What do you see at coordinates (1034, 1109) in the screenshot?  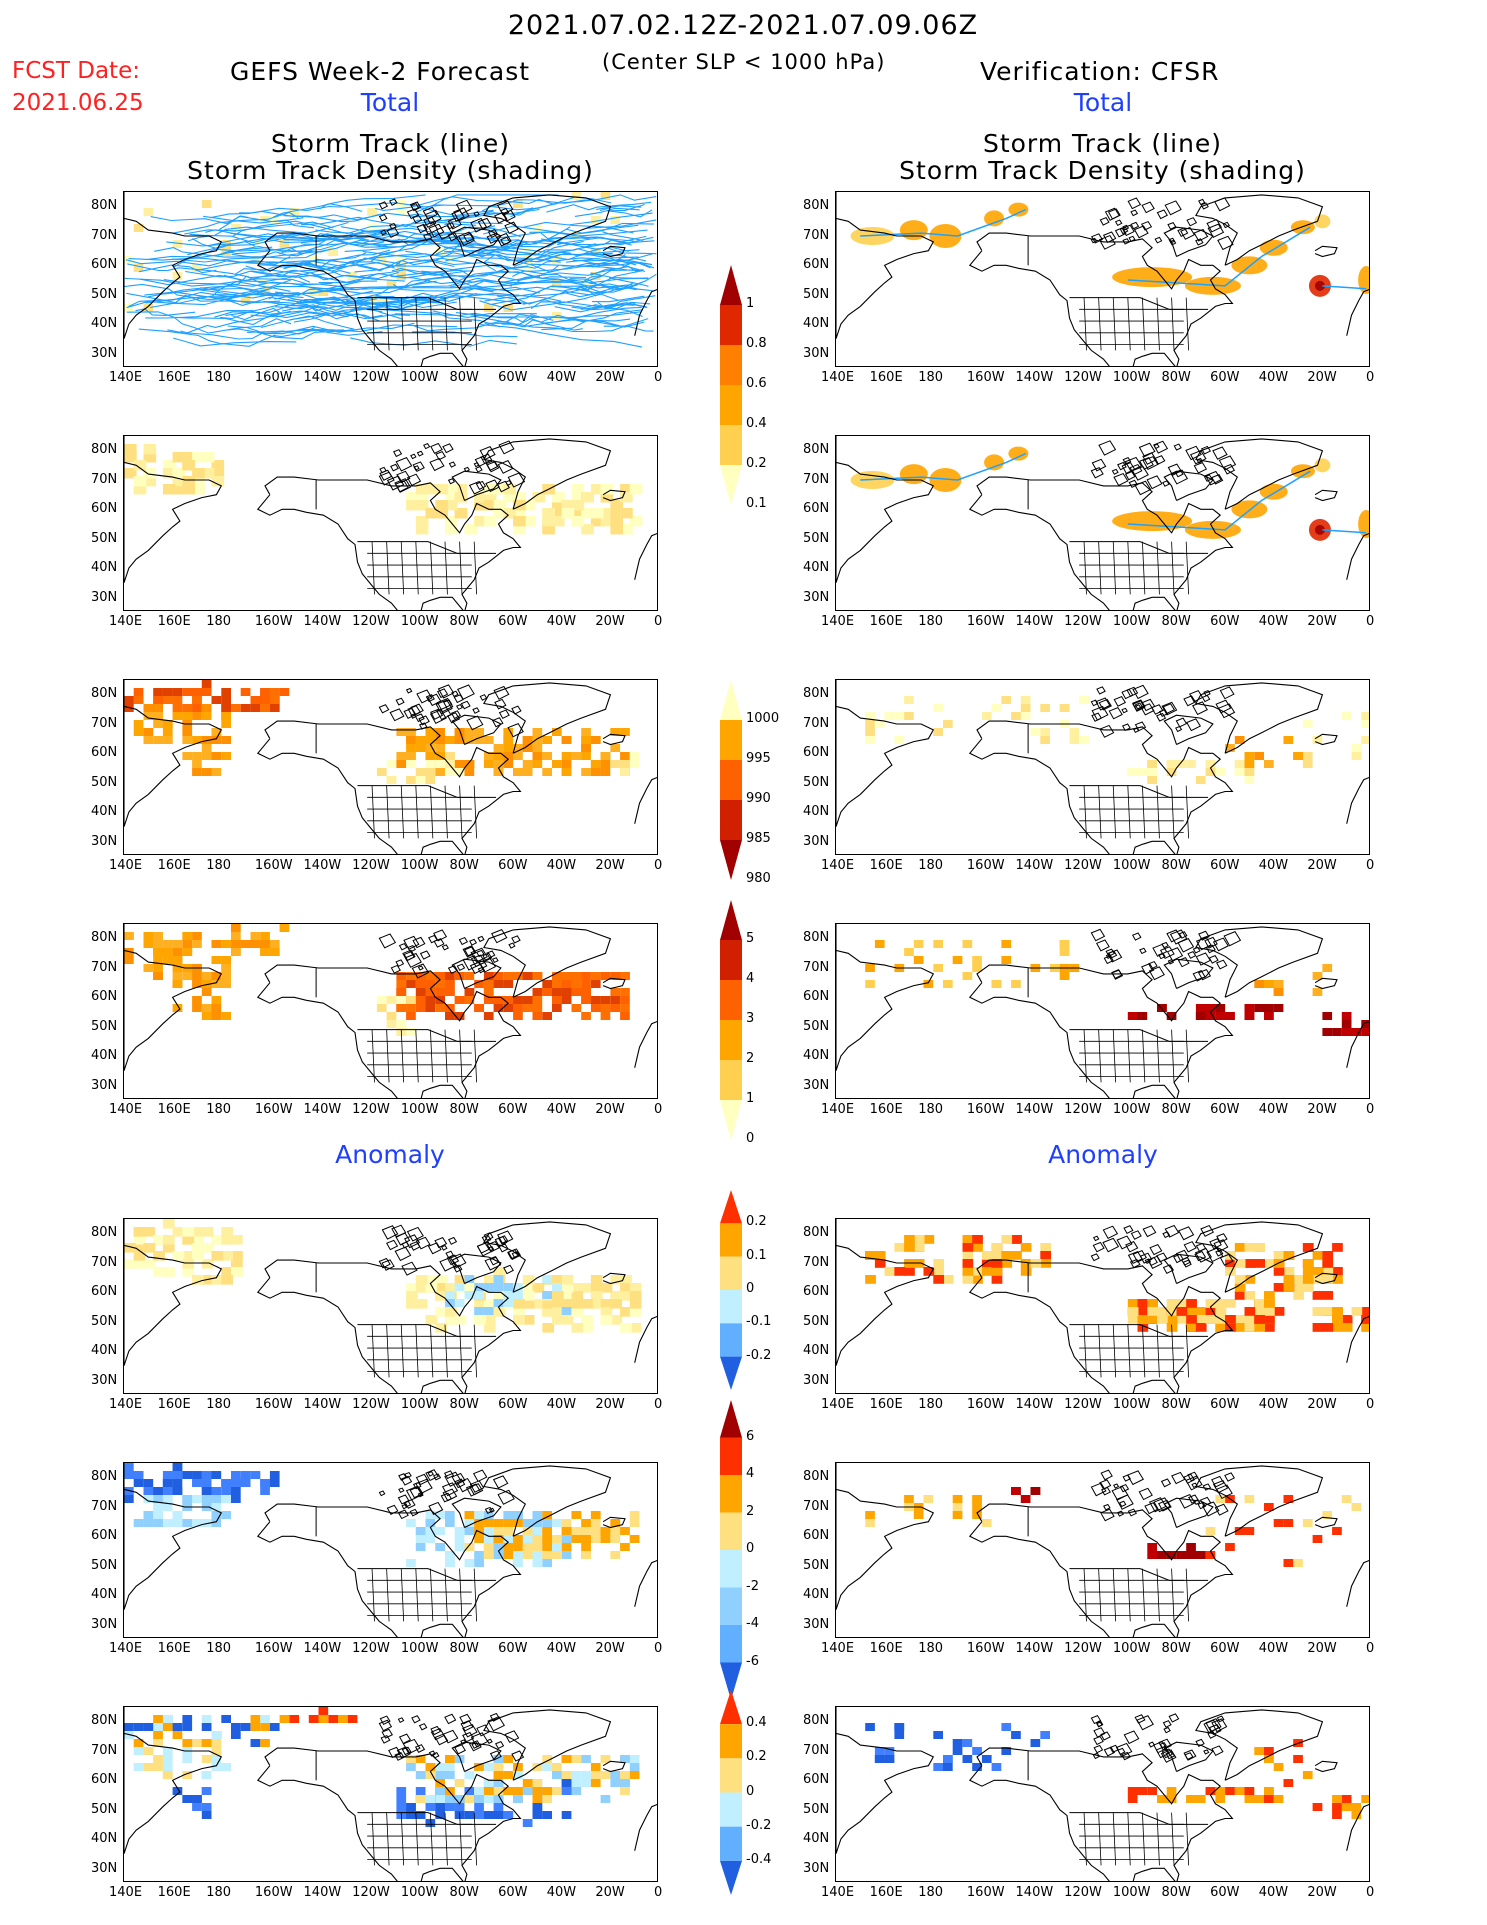 I see `lon-tick-label: 140W` at bounding box center [1034, 1109].